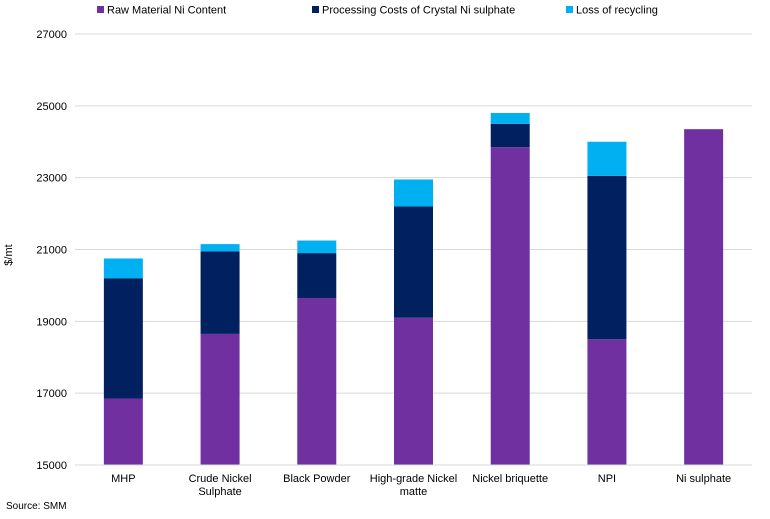 The width and height of the screenshot is (770, 519). Describe the element at coordinates (51, 35) in the screenshot. I see `y-tick-label: 27000` at that location.